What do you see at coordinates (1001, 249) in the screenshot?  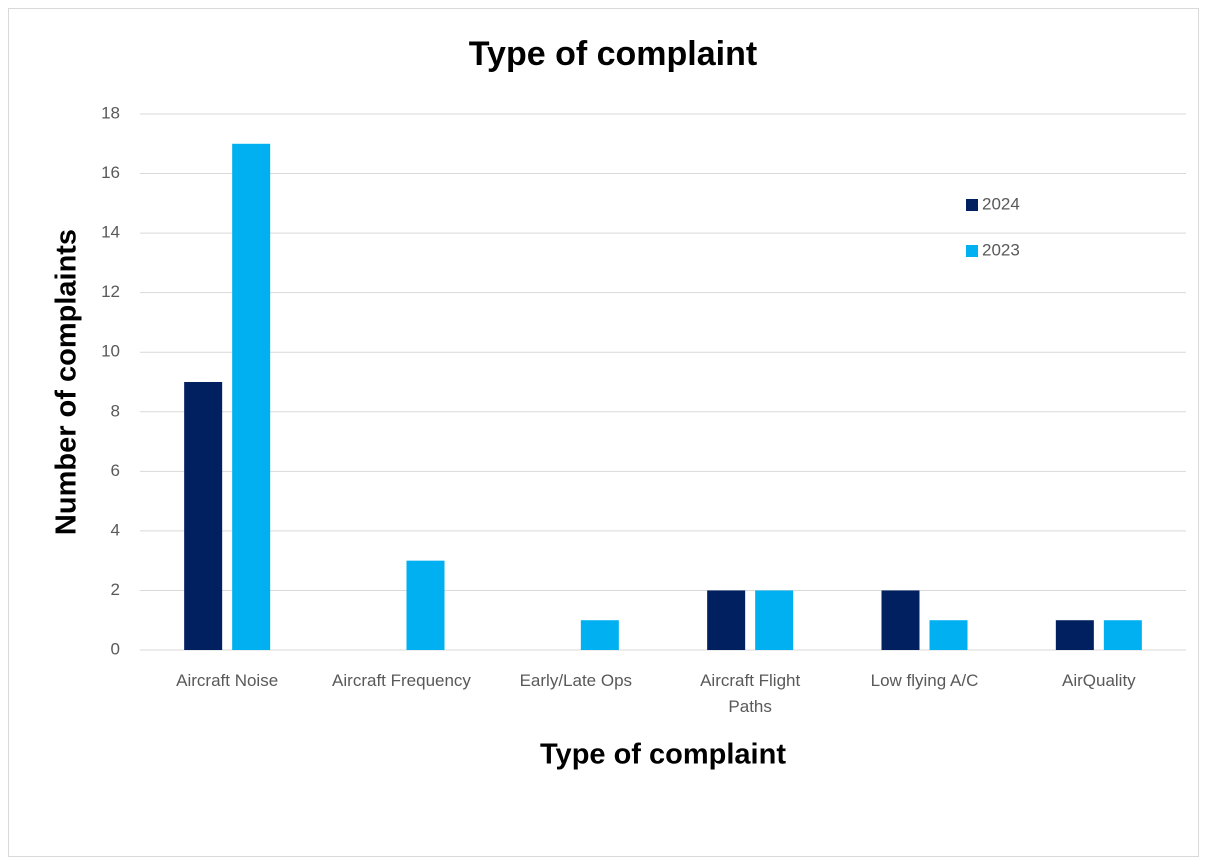 I see `legend-label: 2023` at bounding box center [1001, 249].